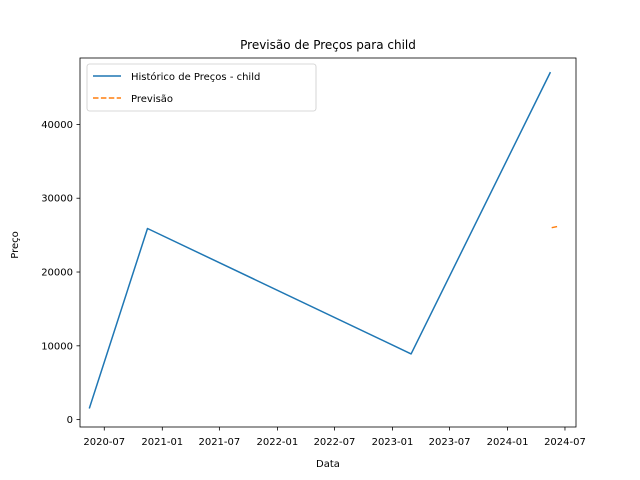  What do you see at coordinates (335, 442) in the screenshot?
I see `x-tick-label: 2022-07` at bounding box center [335, 442].